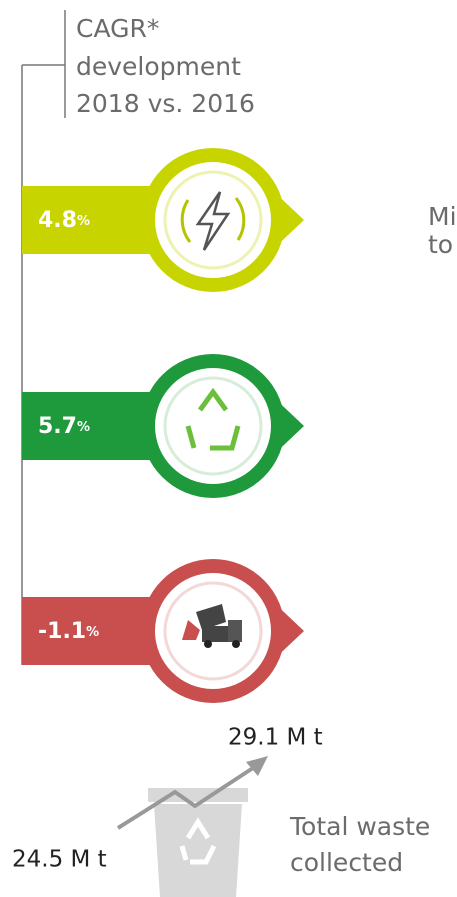 This screenshot has width=457, height=897. Describe the element at coordinates (165, 103) in the screenshot. I see `header-line: 2018 vs. 2016` at that location.